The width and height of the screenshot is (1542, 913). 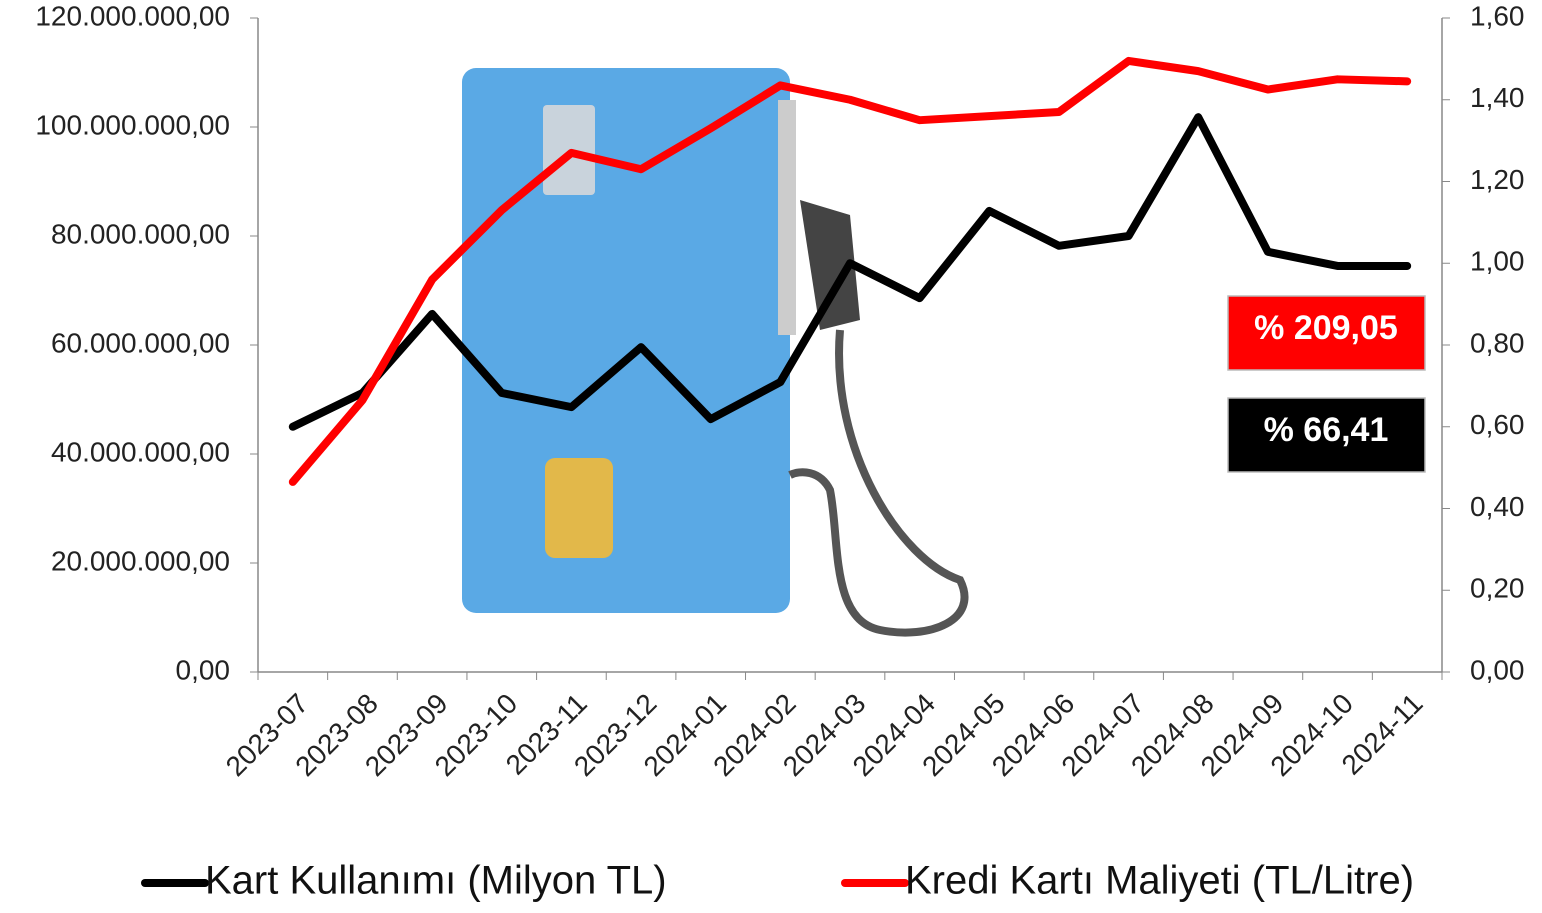 I want to click on y2-tick-label: 1,40, so click(x=1497, y=97).